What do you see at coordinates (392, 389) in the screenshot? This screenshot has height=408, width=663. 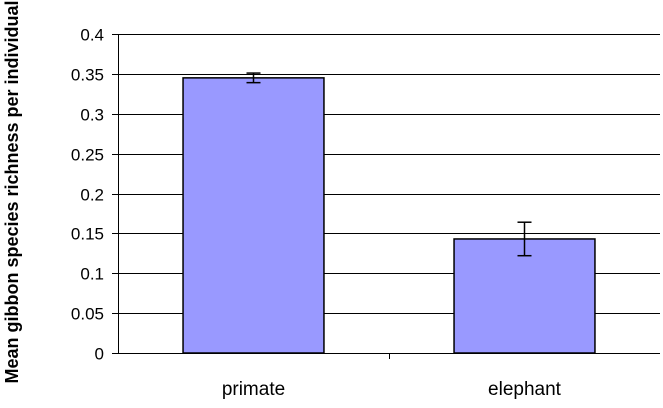 I see `x-tick-labels: primate elephant` at bounding box center [392, 389].